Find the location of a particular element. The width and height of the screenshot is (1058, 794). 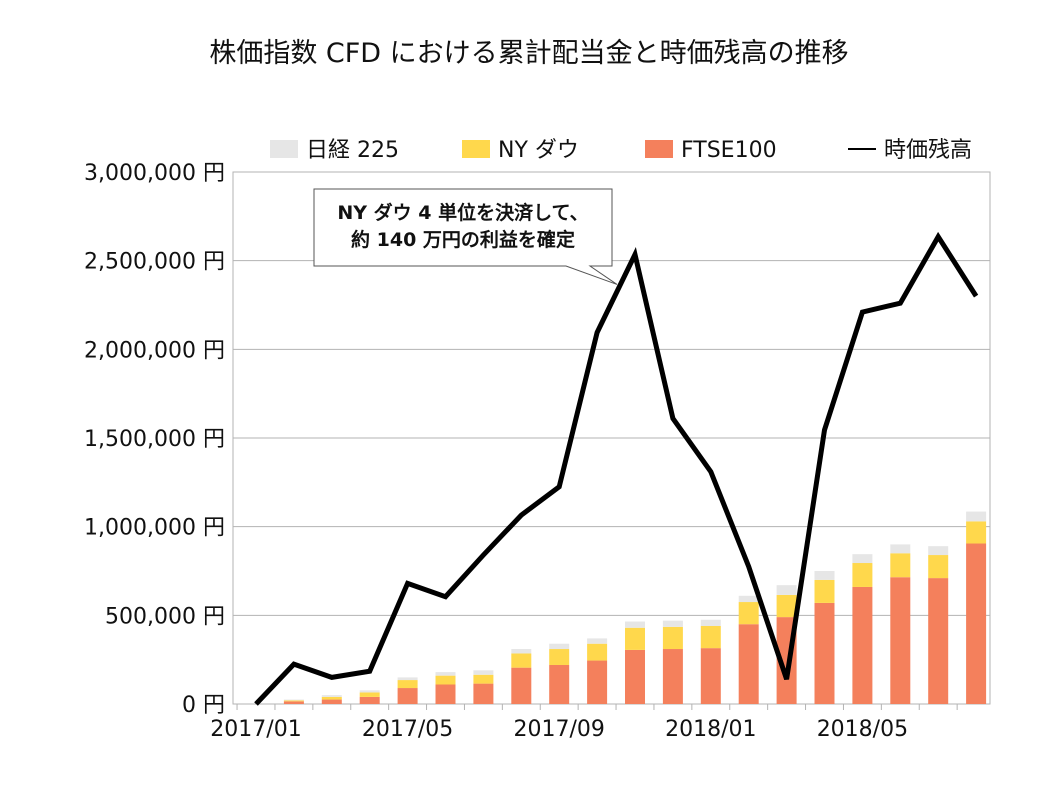

legend-label: 日経 225 is located at coordinates (352, 150).